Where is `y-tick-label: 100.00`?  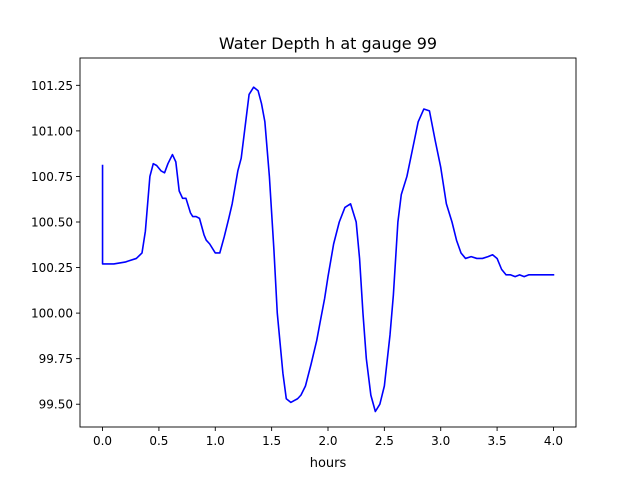 y-tick-label: 100.00 is located at coordinates (52, 314).